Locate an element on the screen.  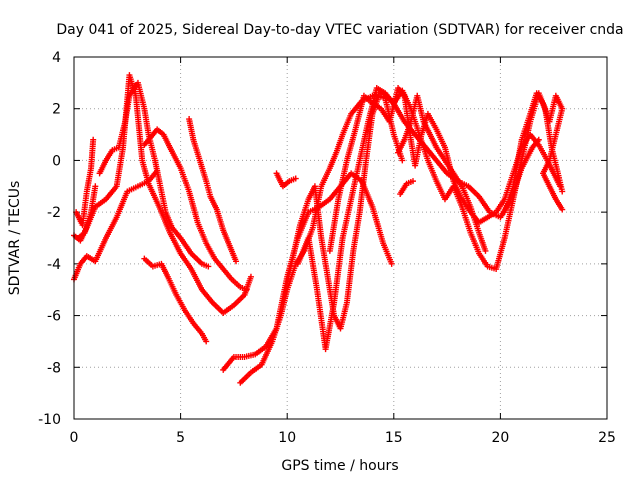
y-tick-label: 0 is located at coordinates (56, 161).